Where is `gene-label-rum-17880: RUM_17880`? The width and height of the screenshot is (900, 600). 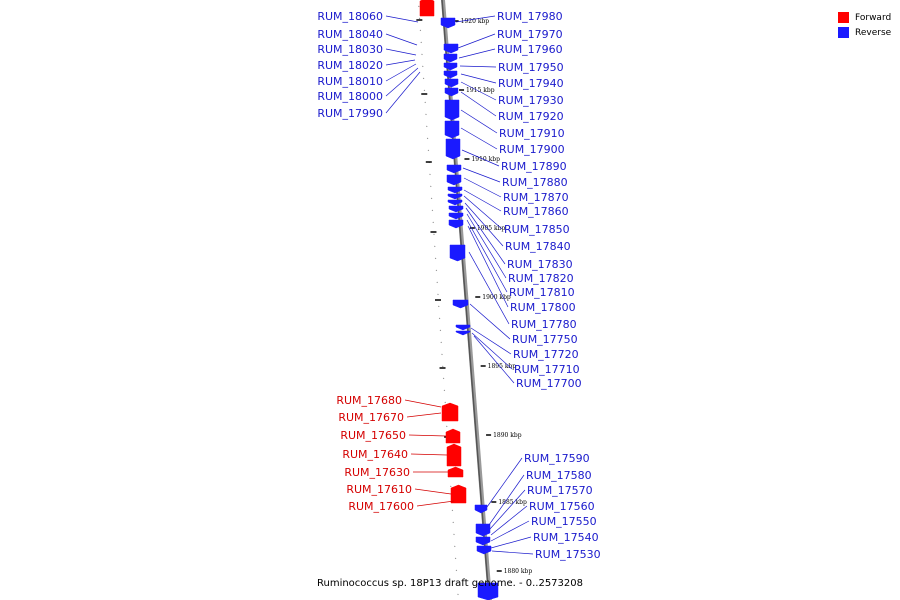 gene-label-rum-17880: RUM_17880 is located at coordinates (535, 182).